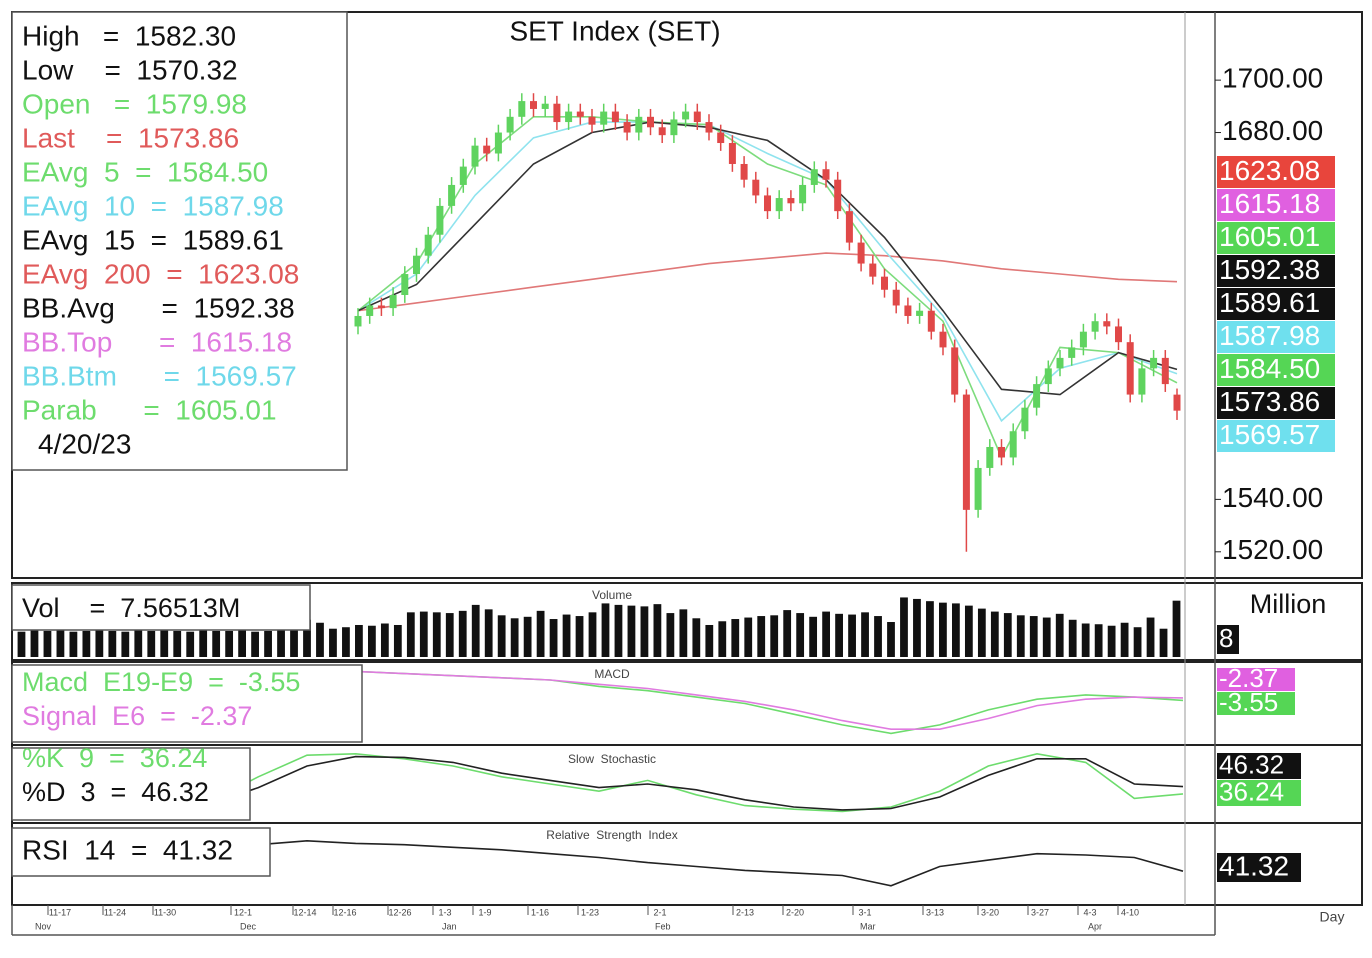  What do you see at coordinates (612, 595) in the screenshot?
I see `pane-title: Volume` at bounding box center [612, 595].